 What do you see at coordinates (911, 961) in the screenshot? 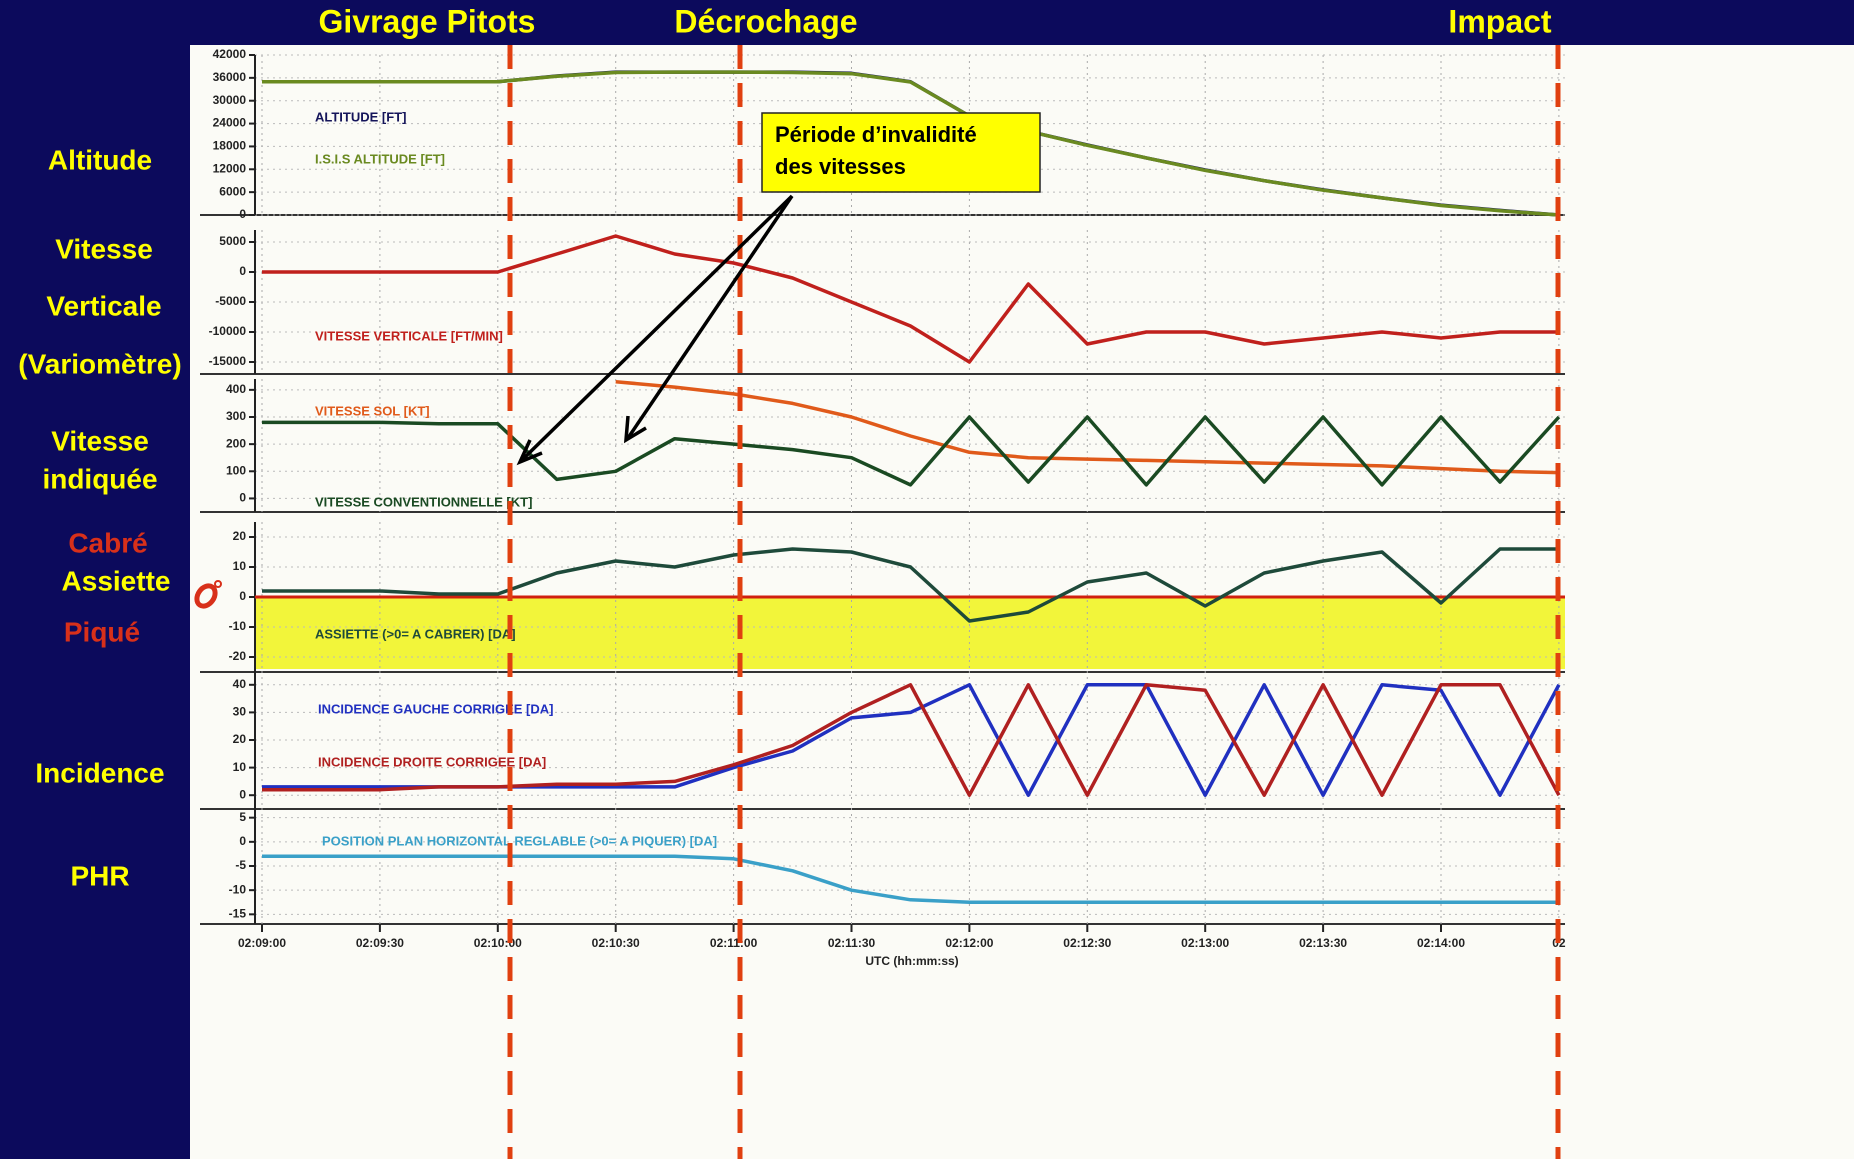
I see `x-axis-title: UTC (hh:mm:ss)` at bounding box center [911, 961].